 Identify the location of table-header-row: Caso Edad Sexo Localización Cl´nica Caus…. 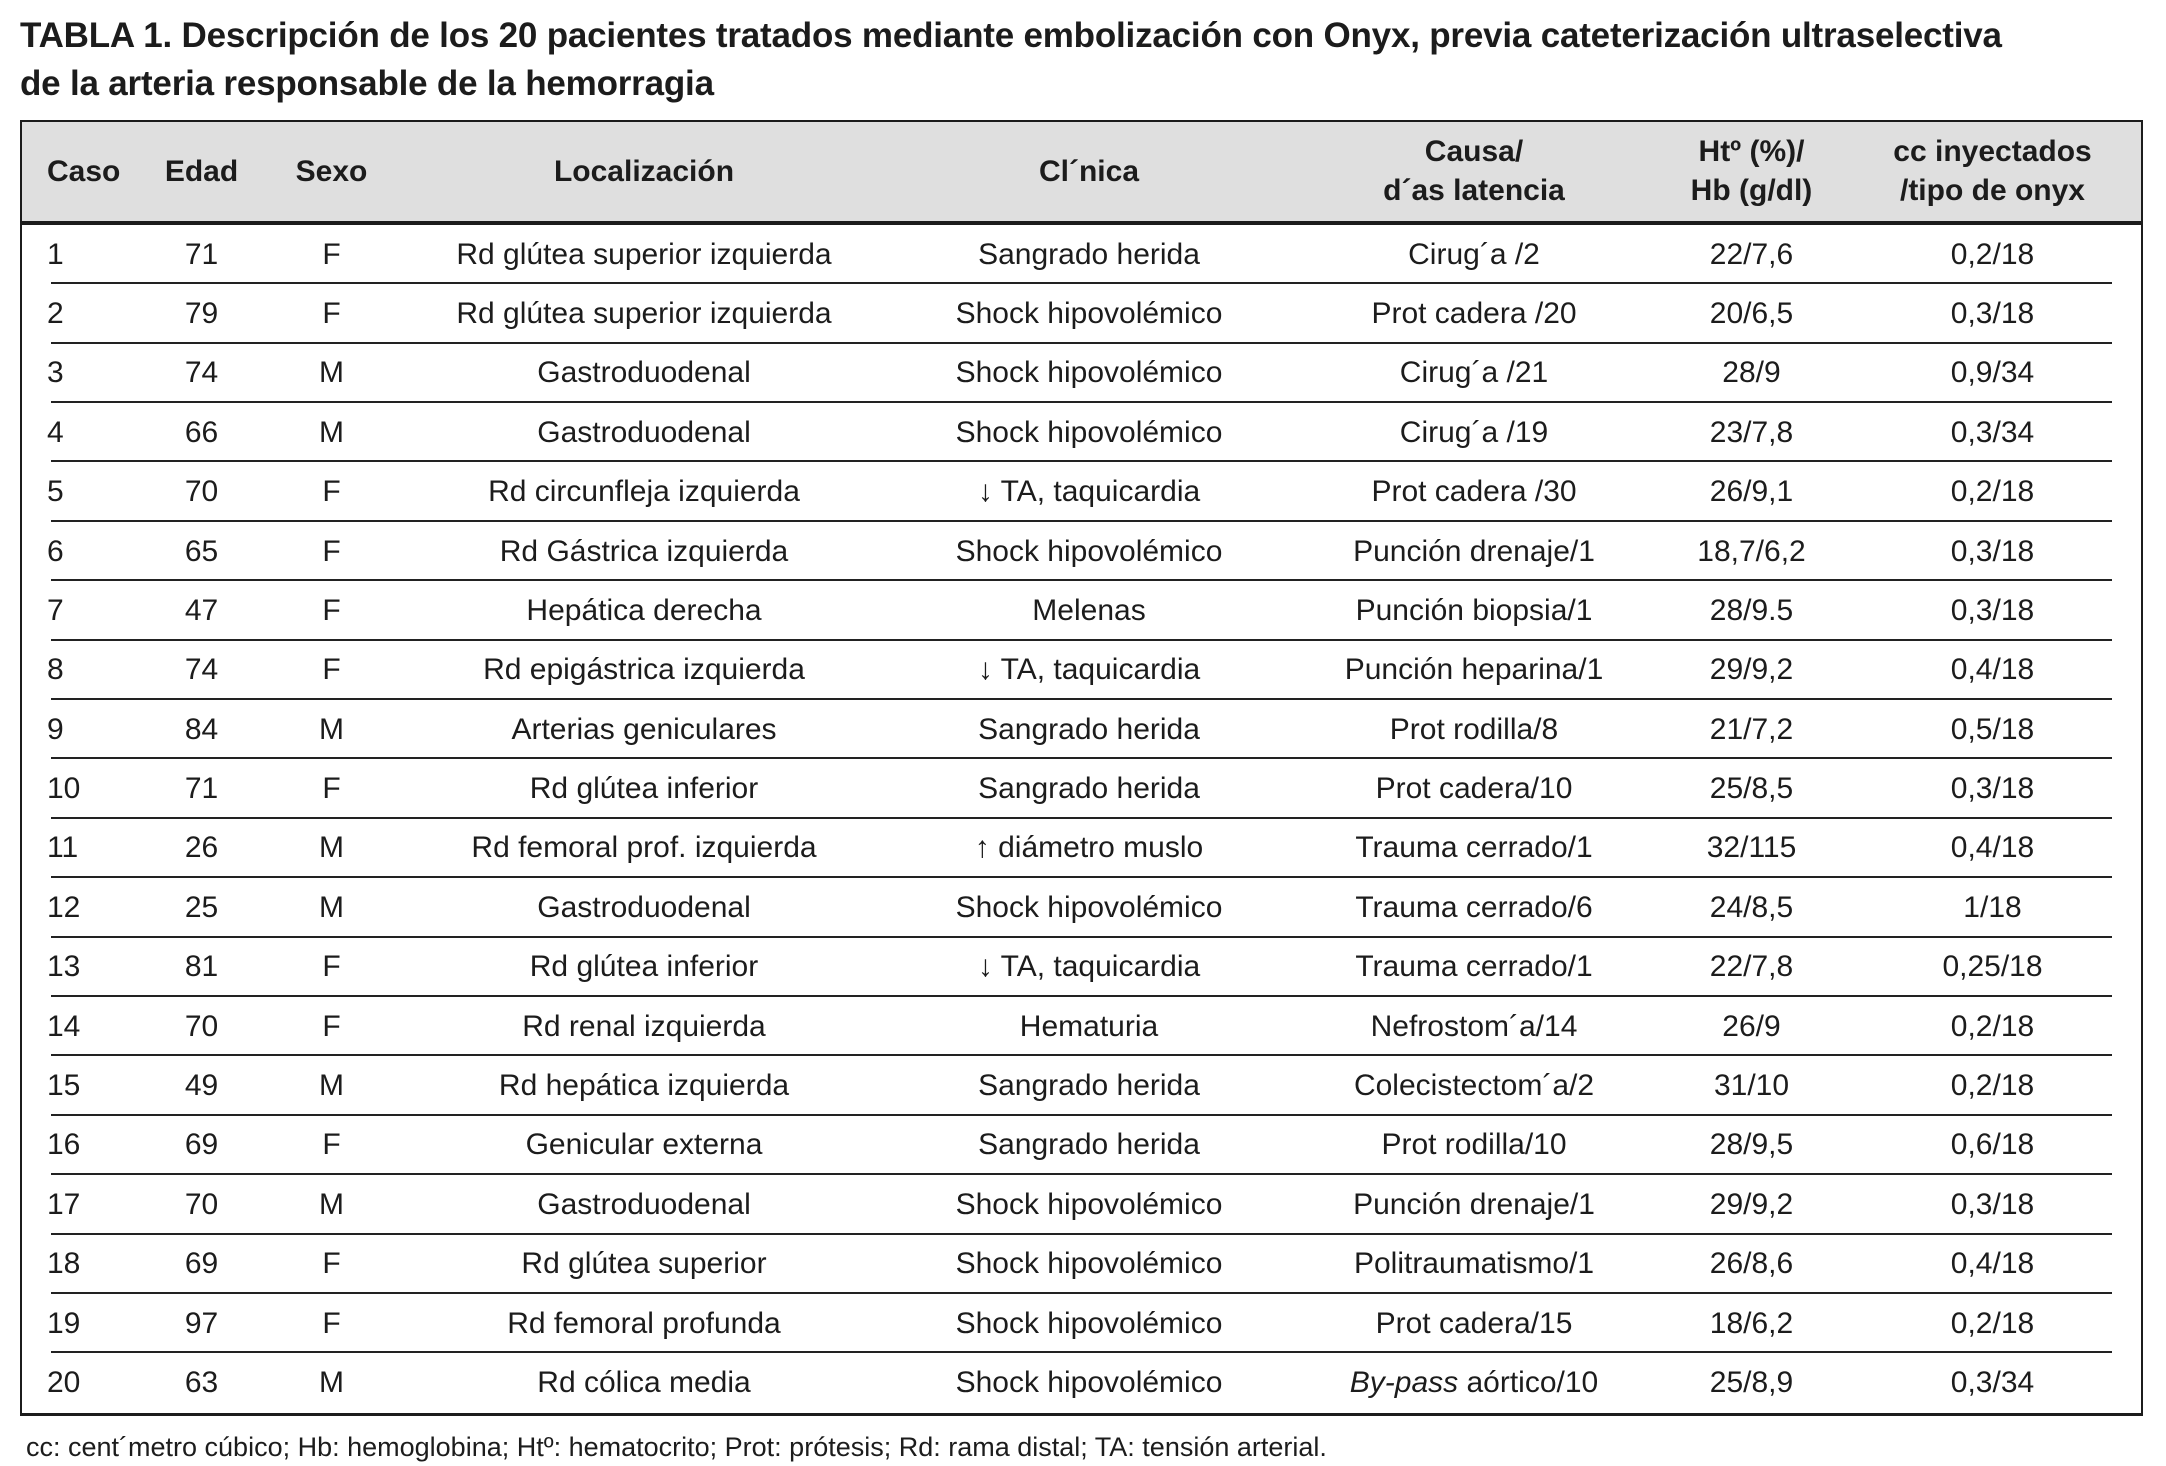
(1081, 173).